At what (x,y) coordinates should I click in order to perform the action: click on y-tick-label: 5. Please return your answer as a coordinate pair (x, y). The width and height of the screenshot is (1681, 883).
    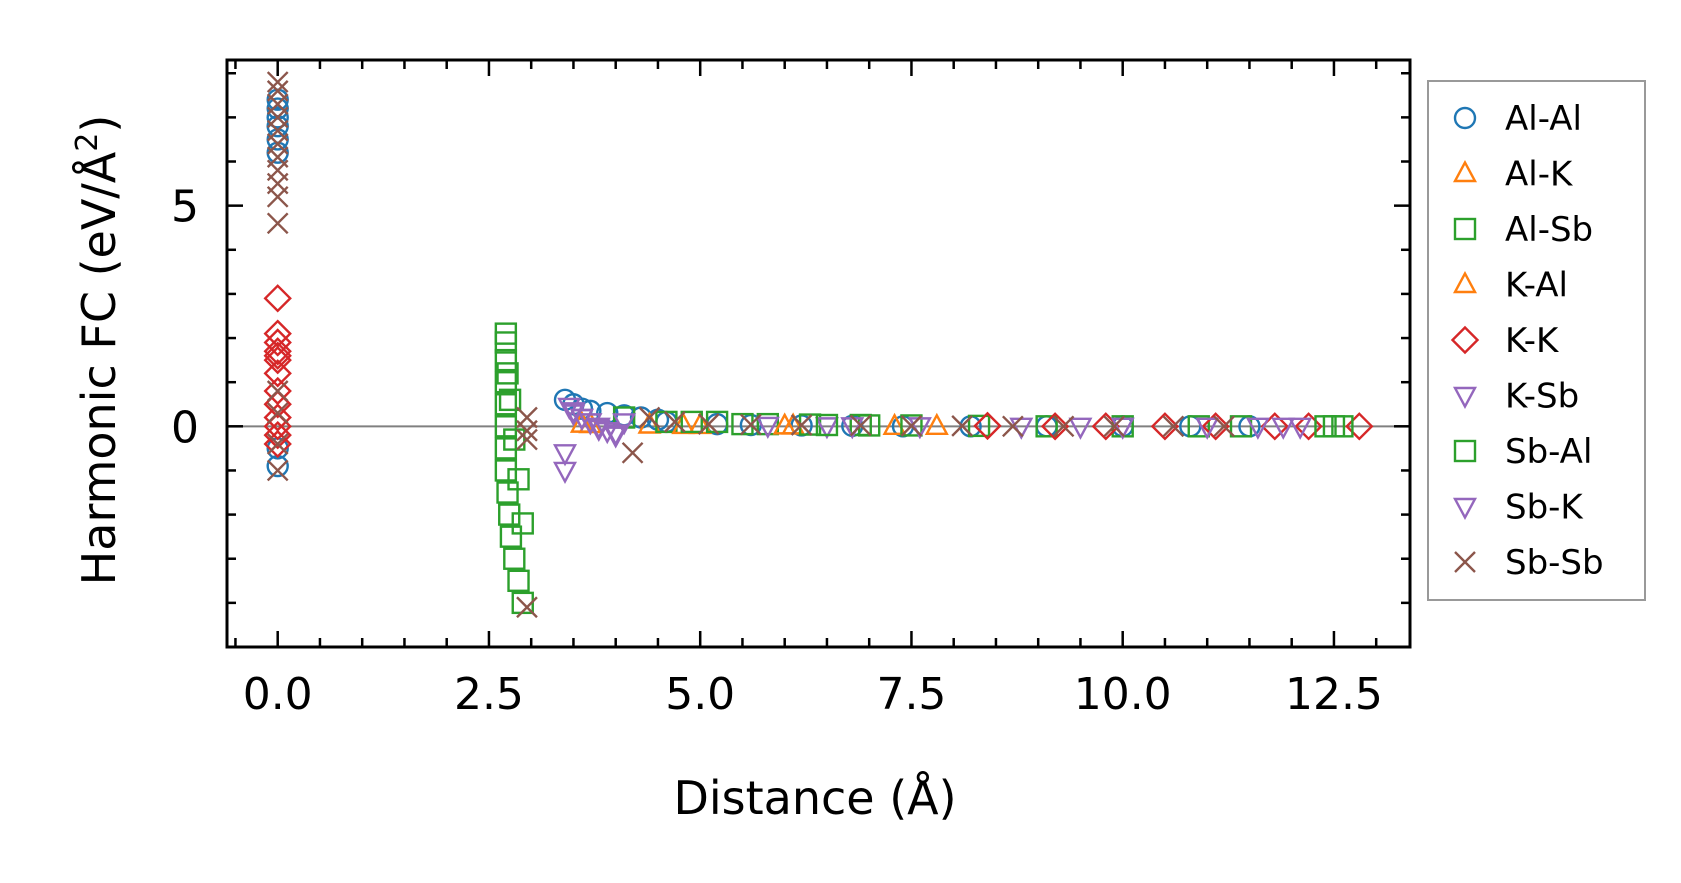
    Looking at the image, I should click on (185, 207).